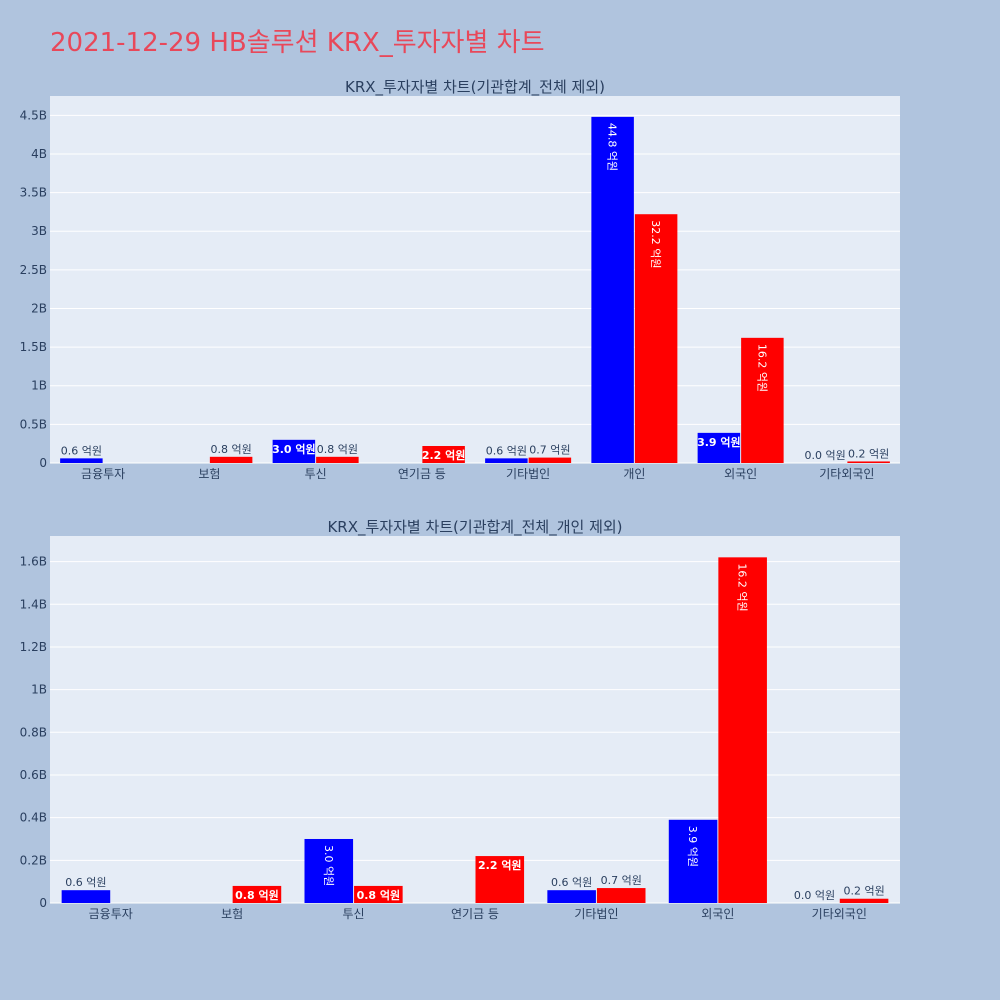 This screenshot has width=1000, height=1000. I want to click on x-tick-label: 개인, so click(634, 474).